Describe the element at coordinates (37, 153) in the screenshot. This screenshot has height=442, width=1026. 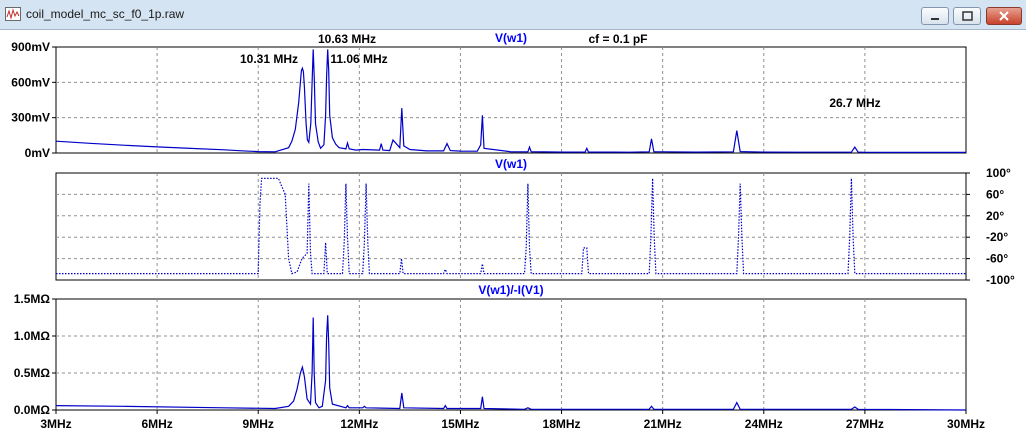
I see `y-tick-label: 0mV` at that location.